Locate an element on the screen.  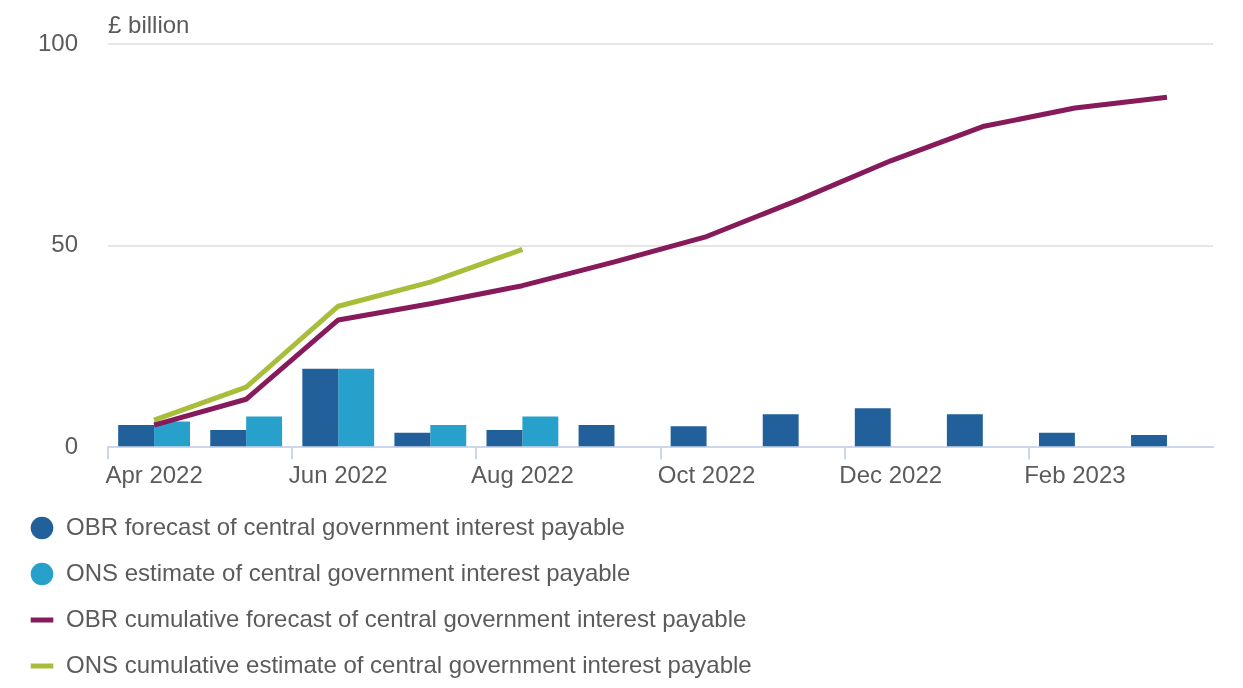
legend-label: OBR cumulative forecast of central government interest payable is located at coordinates (406, 618).